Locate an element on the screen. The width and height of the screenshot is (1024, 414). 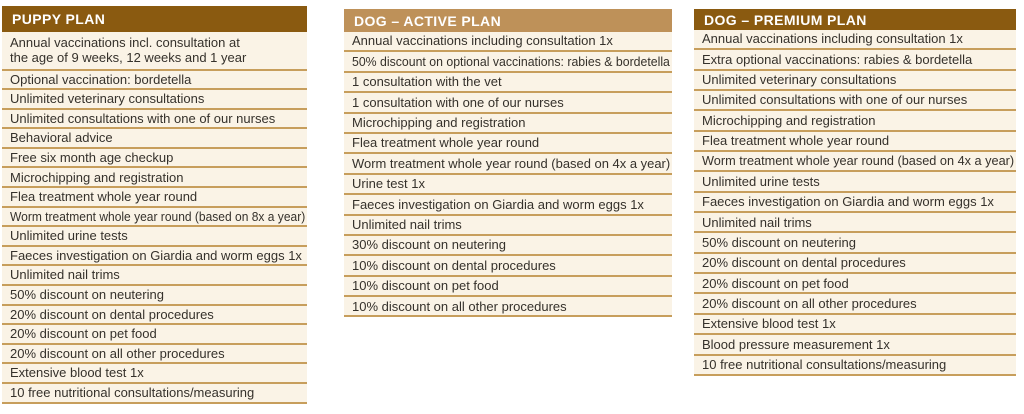
plan-row: Optional vaccination: bordetella is located at coordinates (154, 80).